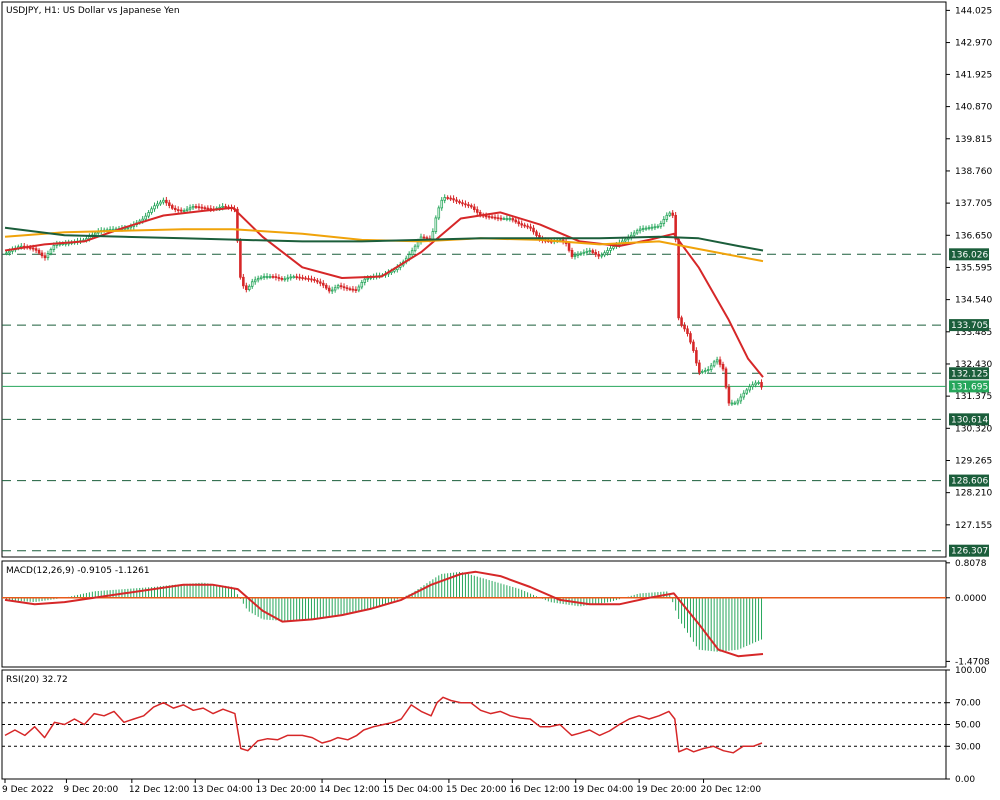 Image resolution: width=1000 pixels, height=800 pixels. I want to click on x-tick-label: 20 Dec 12:00, so click(731, 790).